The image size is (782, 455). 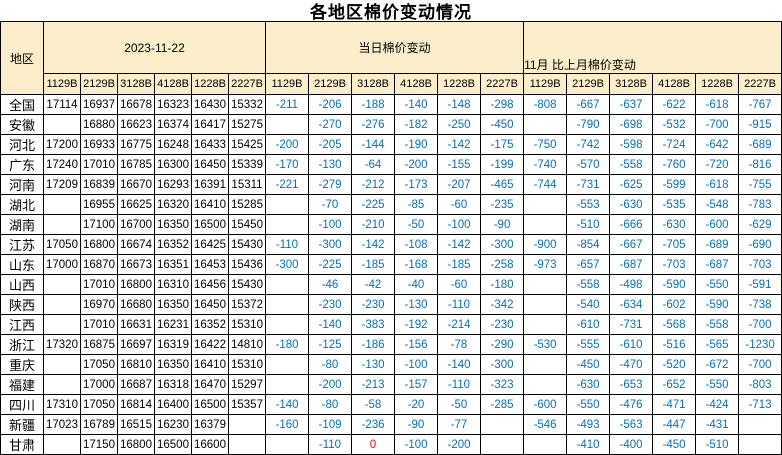 What do you see at coordinates (674, 84) in the screenshot?
I see `grade-column-header: 4128B` at bounding box center [674, 84].